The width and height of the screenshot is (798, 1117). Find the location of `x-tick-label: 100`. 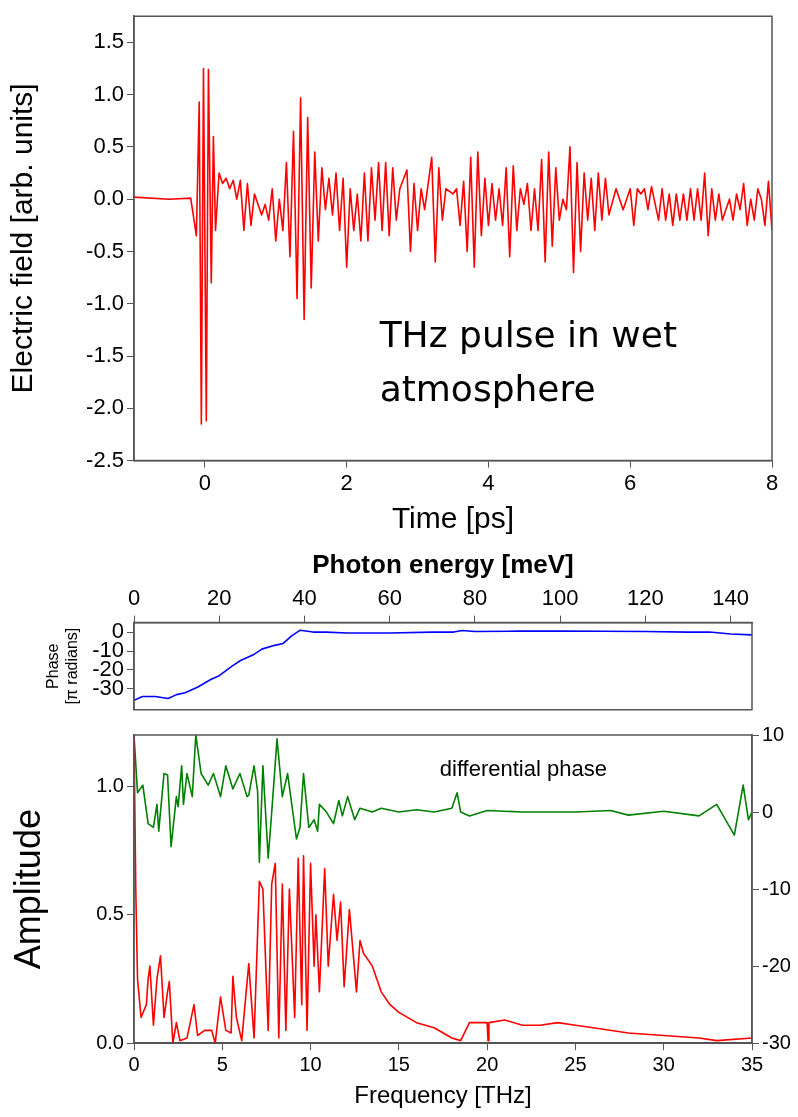

x-tick-label: 100 is located at coordinates (560, 598).